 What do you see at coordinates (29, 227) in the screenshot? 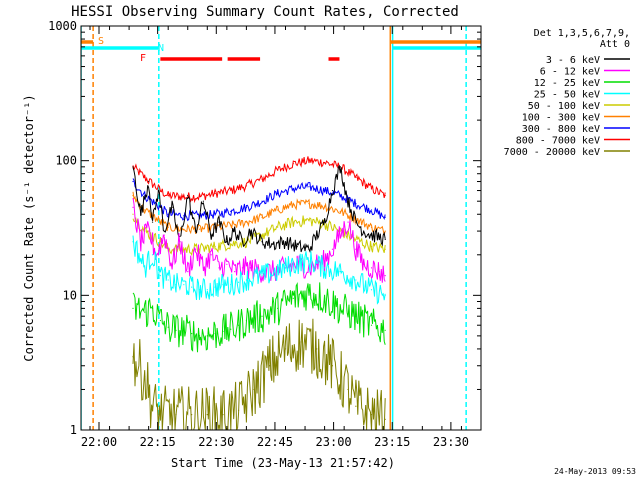
I see `y-axis-label: Corrected Count Rate (s⁻¹ detector⁻¹)` at bounding box center [29, 227].